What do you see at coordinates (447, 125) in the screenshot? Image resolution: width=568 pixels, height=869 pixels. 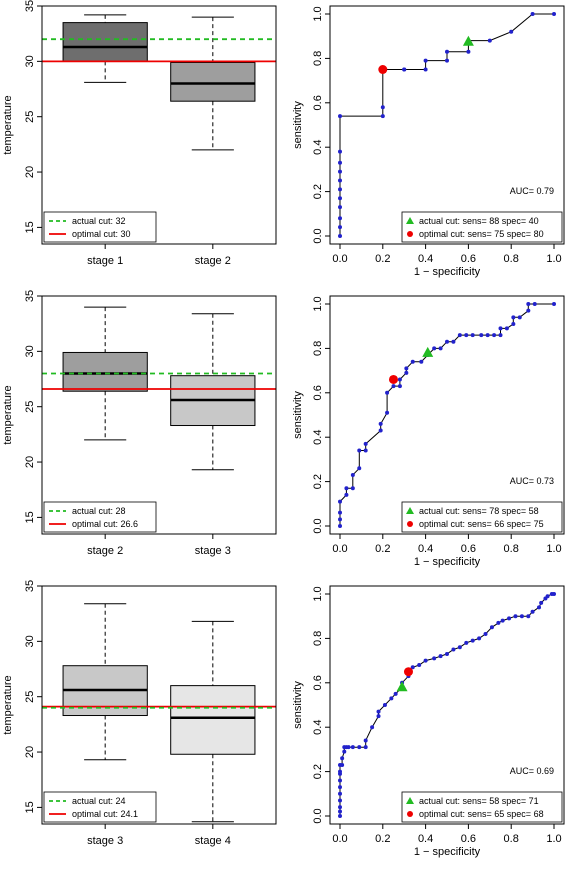 I see `plot-frame` at bounding box center [447, 125].